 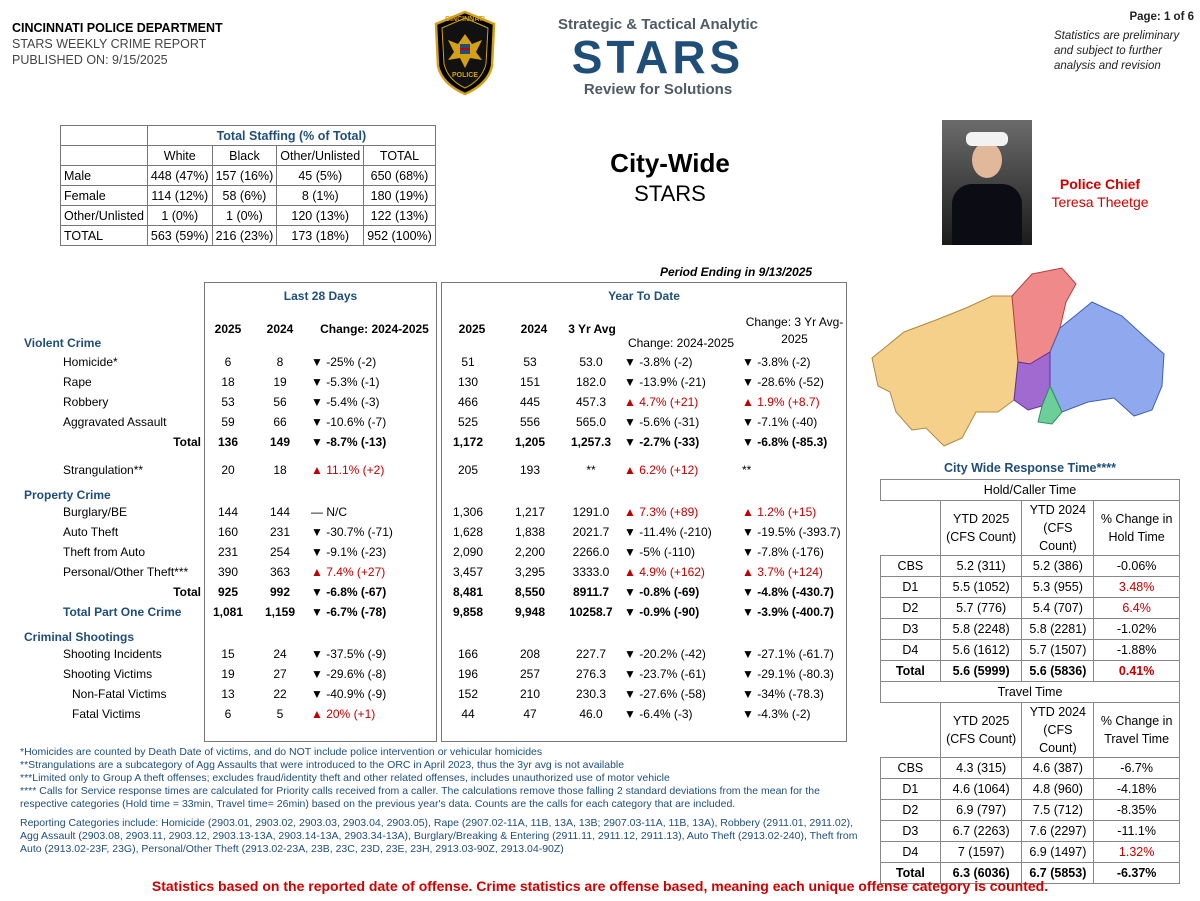 What do you see at coordinates (1030, 489) in the screenshot?
I see `hold-title-row: Hold/Caller Time` at bounding box center [1030, 489].